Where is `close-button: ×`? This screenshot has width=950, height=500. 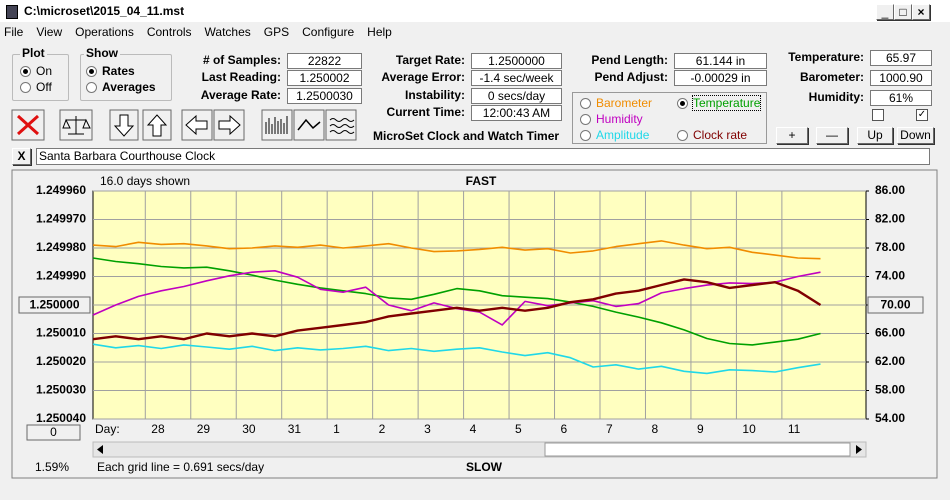
close-button: × is located at coordinates (921, 12).